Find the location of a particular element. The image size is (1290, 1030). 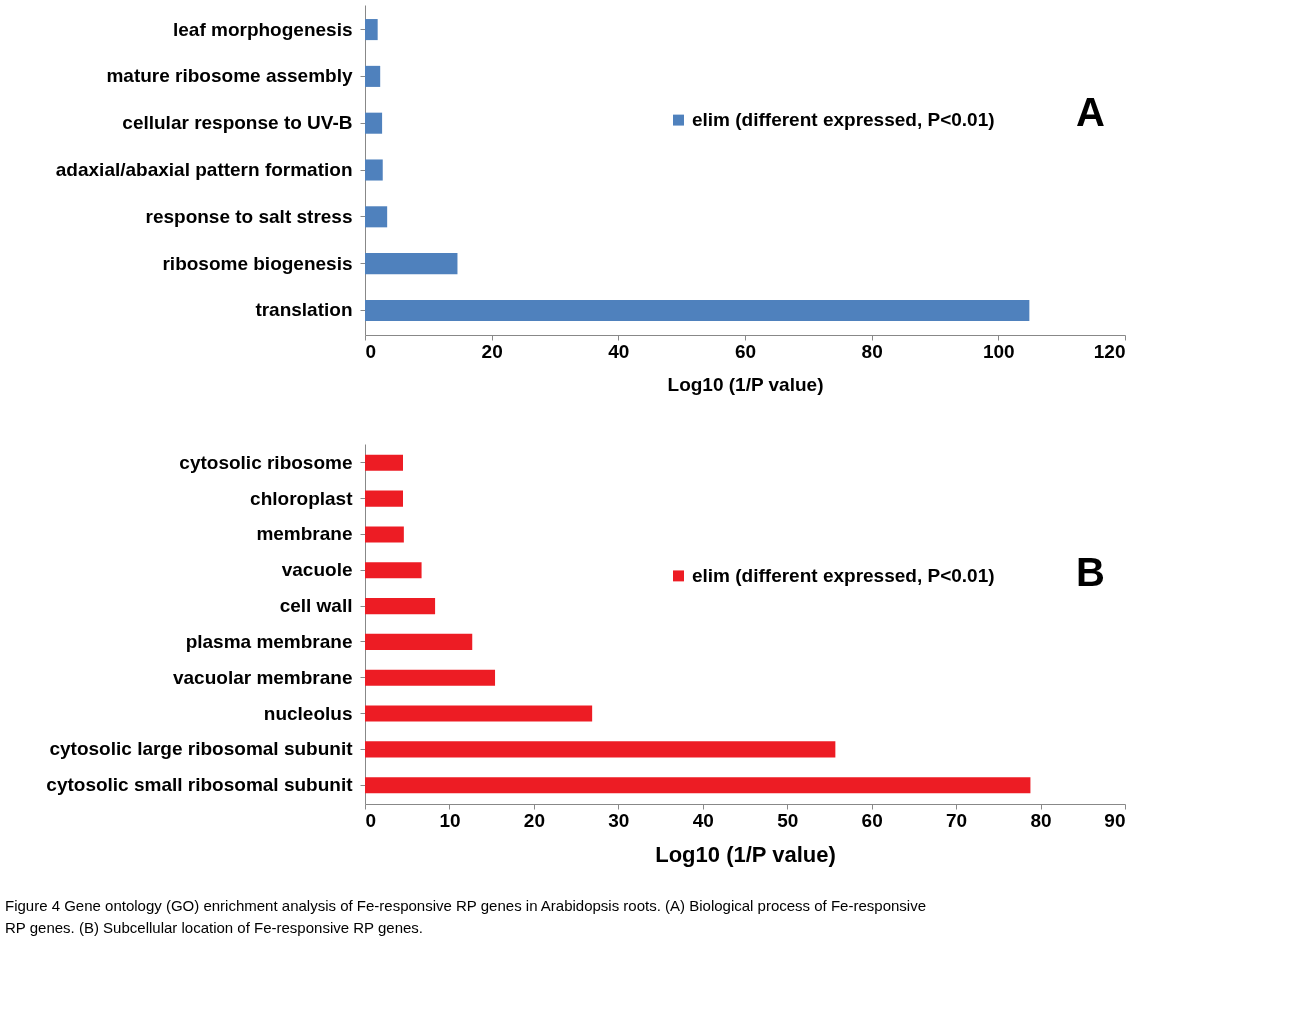

y-tick-label: translation is located at coordinates (304, 310).